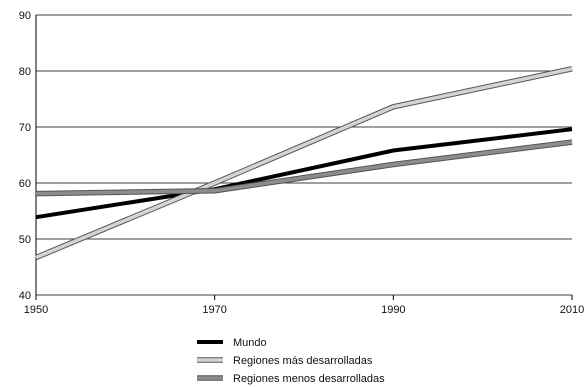 The image size is (586, 387). I want to click on legend-entry-3: Regiones menos desarrolladas, so click(291, 379).